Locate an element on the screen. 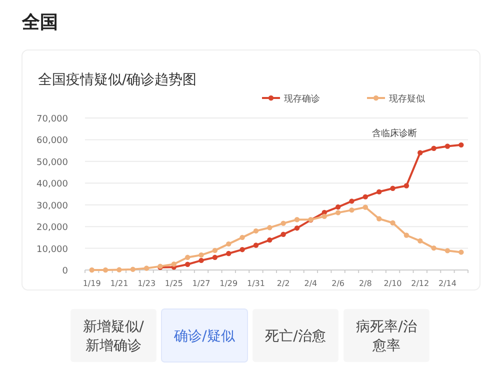 The width and height of the screenshot is (500, 375). x-tick-label: 2/8 is located at coordinates (365, 283).